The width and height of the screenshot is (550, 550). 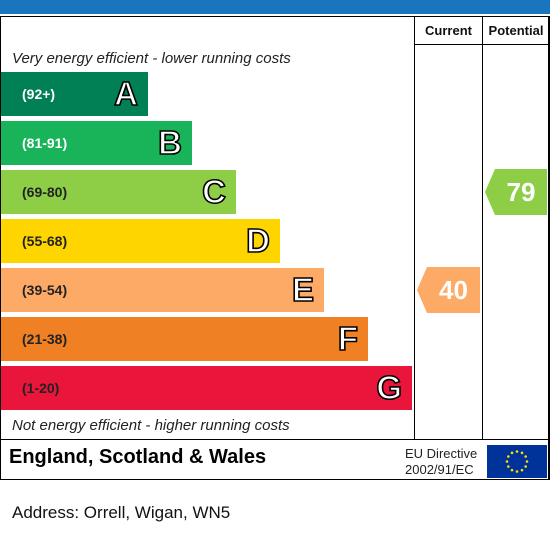 I want to click on band-e: (39-54) E, so click(x=162, y=290).